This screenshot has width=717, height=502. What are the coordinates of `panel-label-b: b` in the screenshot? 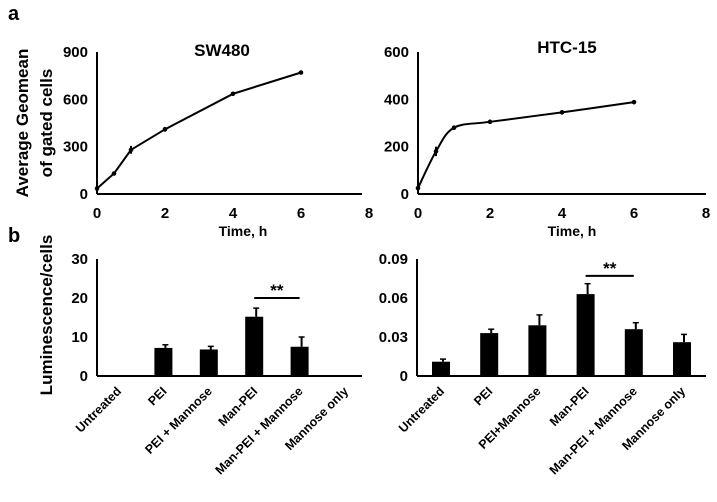 It's located at (14, 236).